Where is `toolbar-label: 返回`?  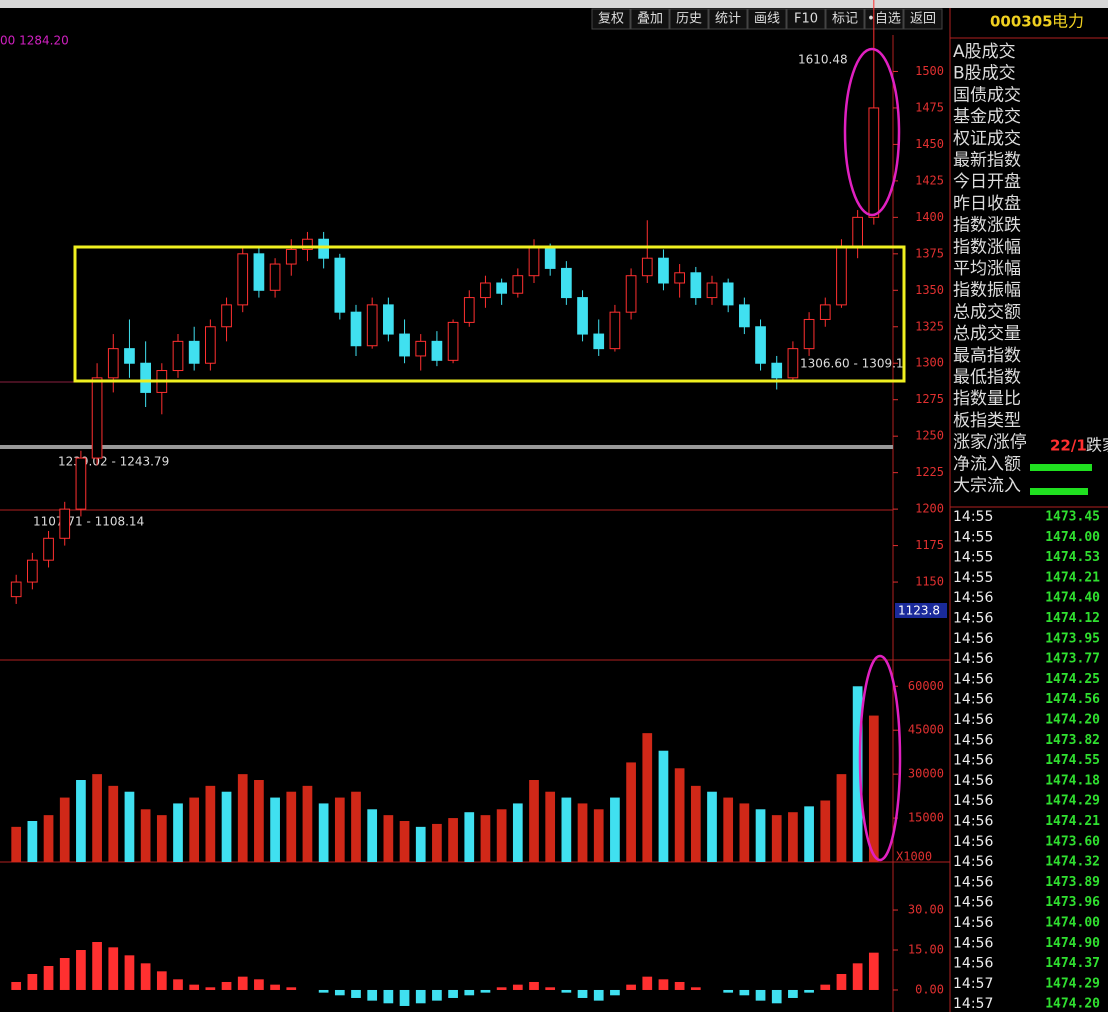 toolbar-label: 返回 is located at coordinates (923, 19).